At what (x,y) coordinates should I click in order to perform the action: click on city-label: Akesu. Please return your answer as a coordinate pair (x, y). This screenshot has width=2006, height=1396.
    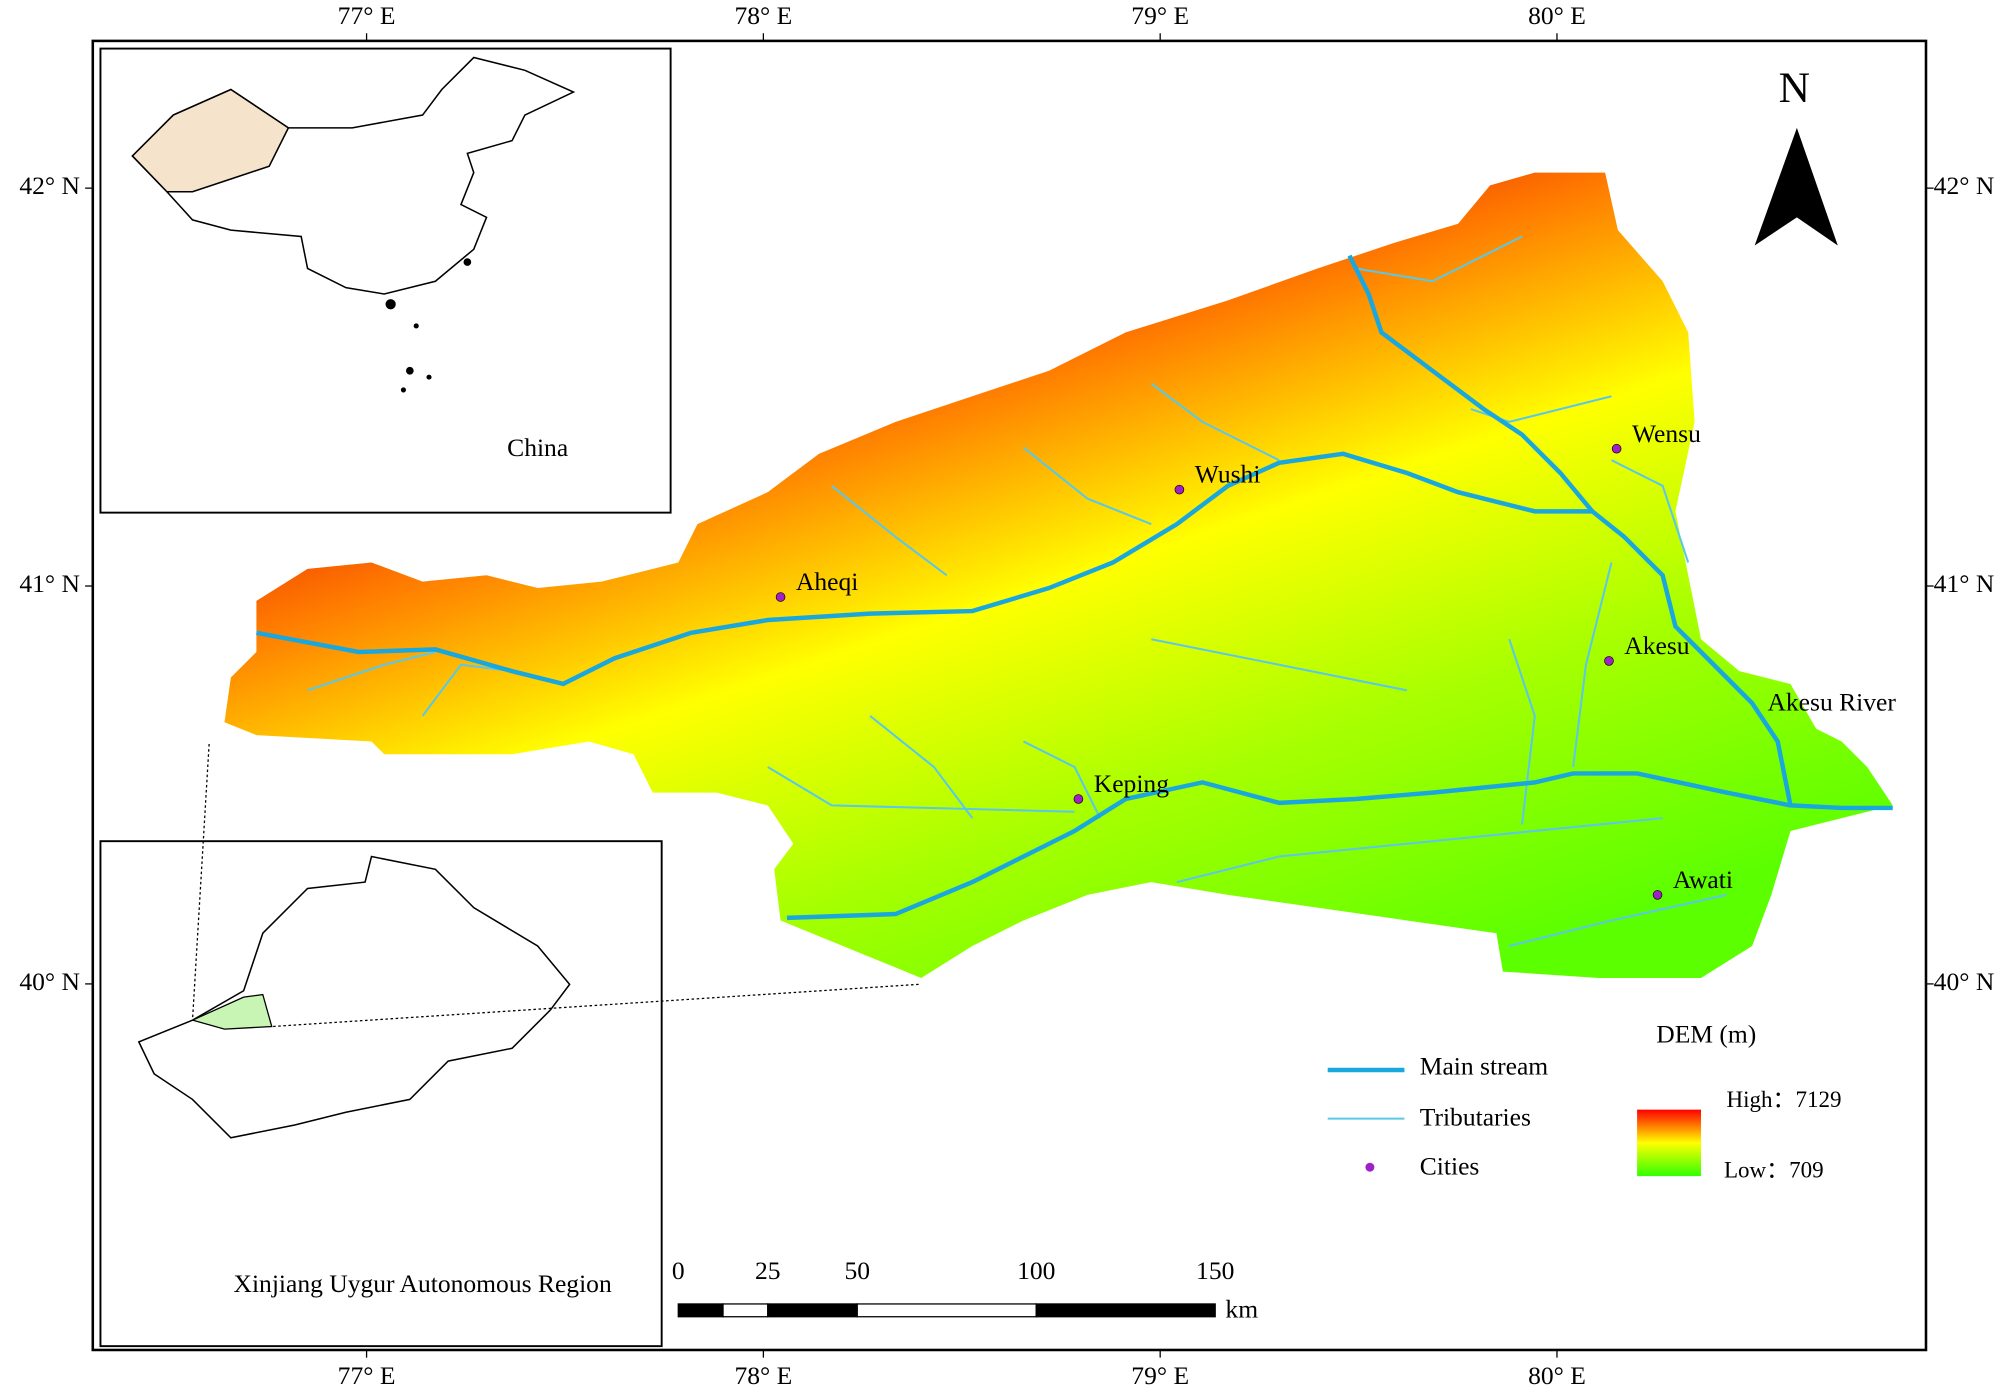
    Looking at the image, I should click on (1657, 645).